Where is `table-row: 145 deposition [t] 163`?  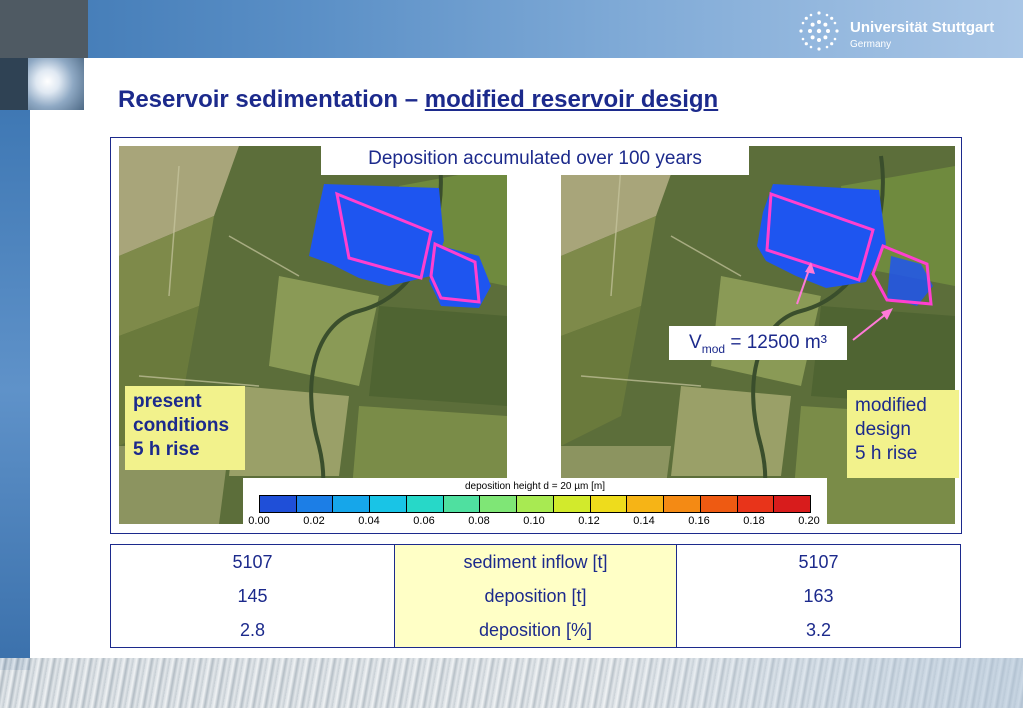 table-row: 145 deposition [t] 163 is located at coordinates (536, 596).